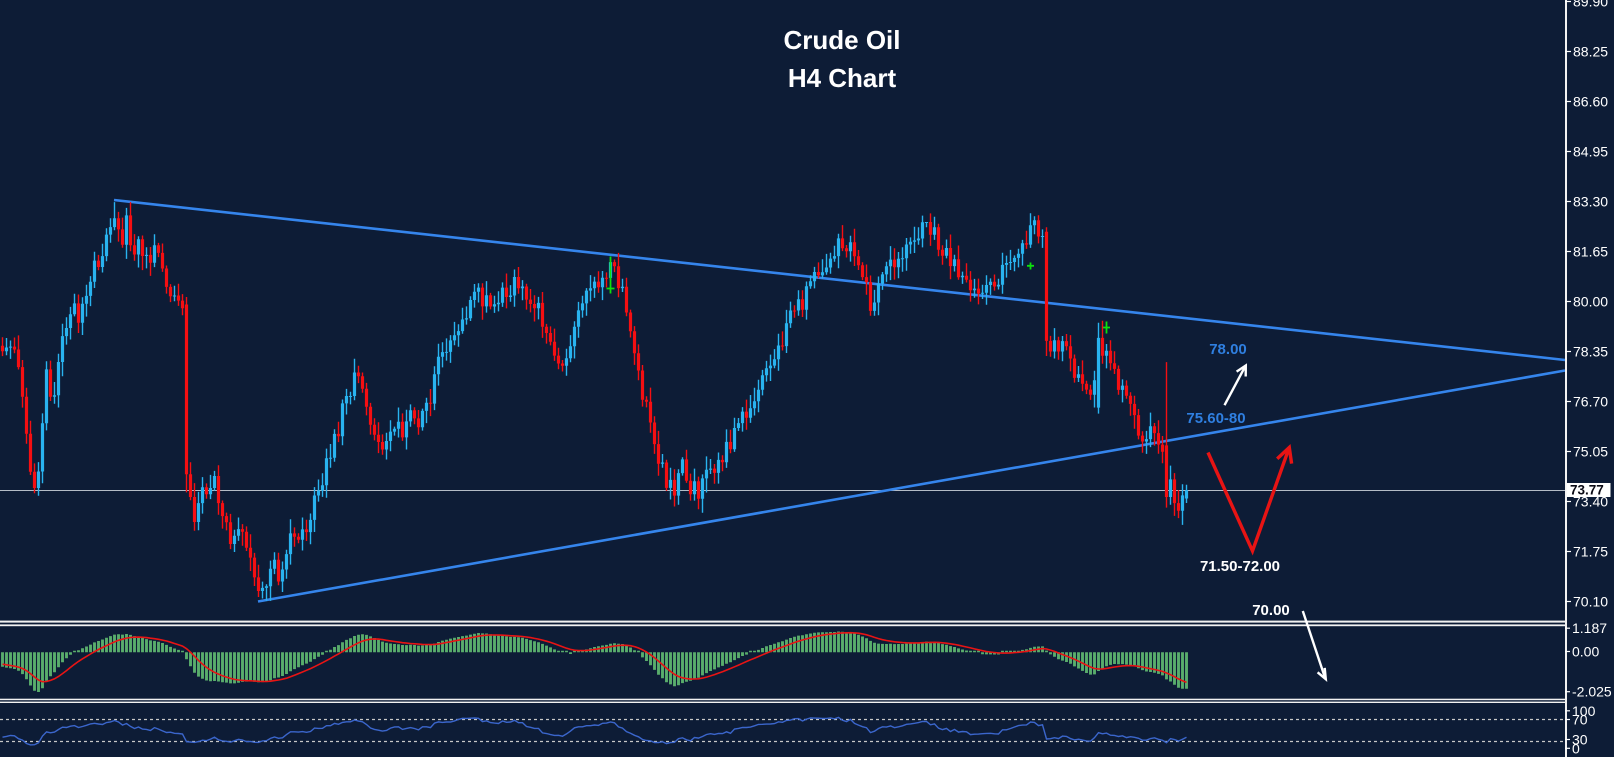 The height and width of the screenshot is (757, 1614). I want to click on svg-text: H4 Chart, so click(842, 78).